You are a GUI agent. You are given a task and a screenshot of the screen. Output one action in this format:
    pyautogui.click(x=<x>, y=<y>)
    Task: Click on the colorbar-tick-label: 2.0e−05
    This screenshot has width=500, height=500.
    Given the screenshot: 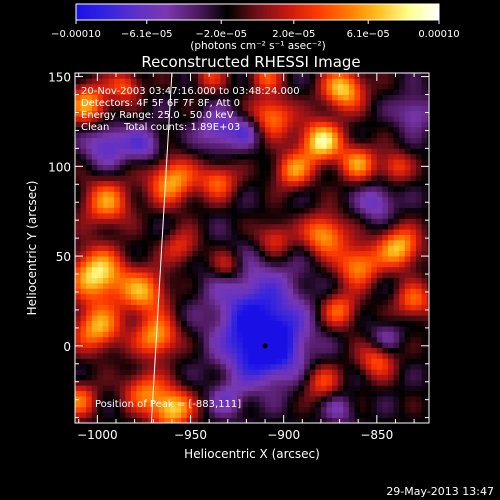 What is the action you would take?
    pyautogui.click(x=293, y=34)
    